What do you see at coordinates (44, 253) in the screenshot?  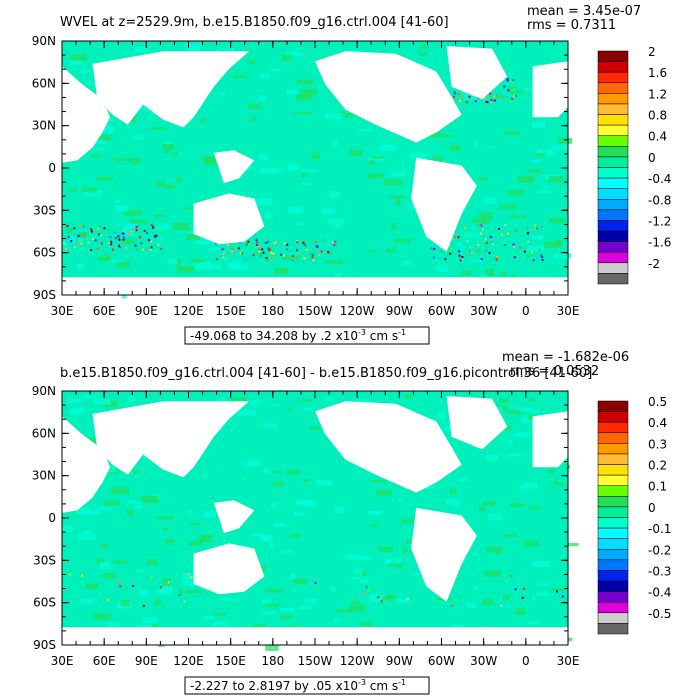 I see `lat-tick-label: 60S` at bounding box center [44, 253].